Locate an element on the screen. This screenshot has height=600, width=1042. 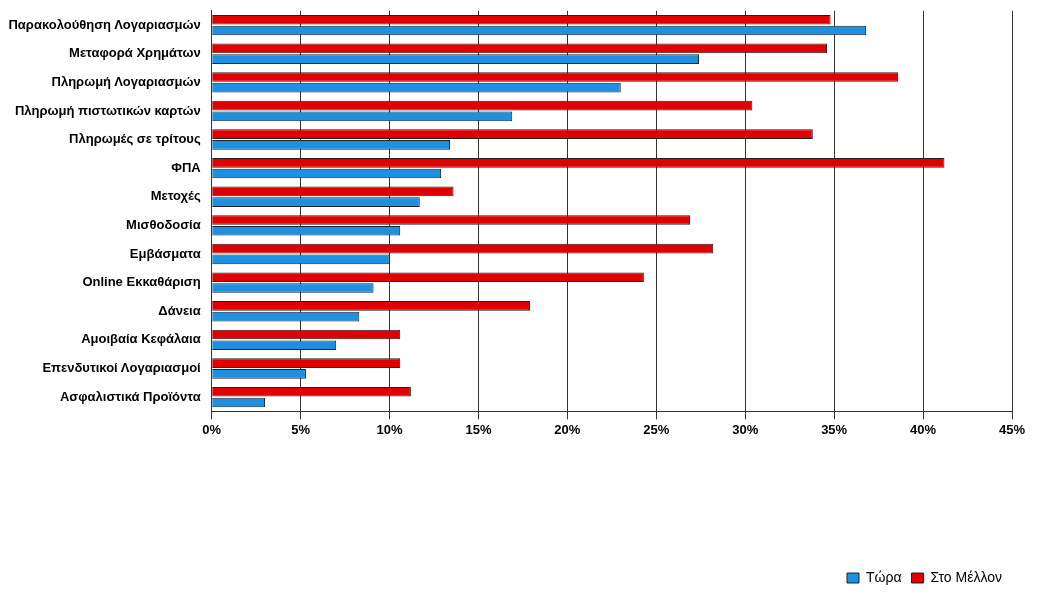
x-tick-label: 25% is located at coordinates (656, 429).